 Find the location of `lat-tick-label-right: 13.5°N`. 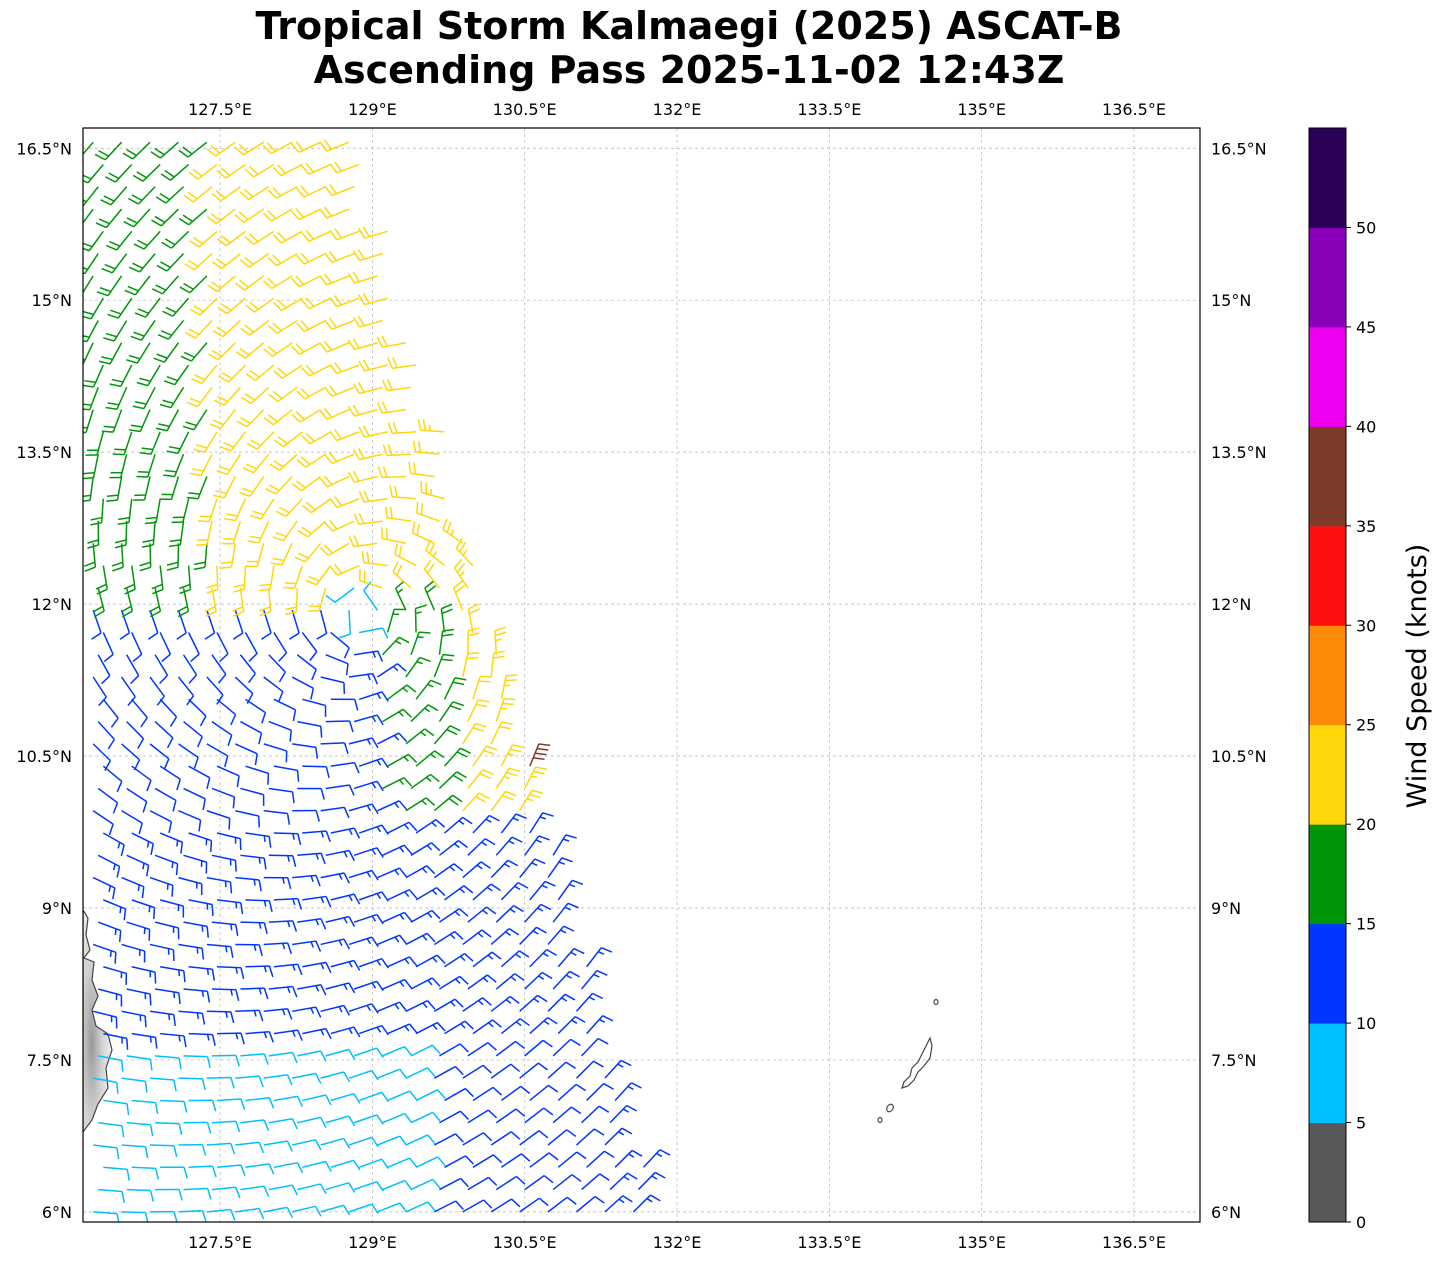

lat-tick-label-right: 13.5°N is located at coordinates (1239, 452).